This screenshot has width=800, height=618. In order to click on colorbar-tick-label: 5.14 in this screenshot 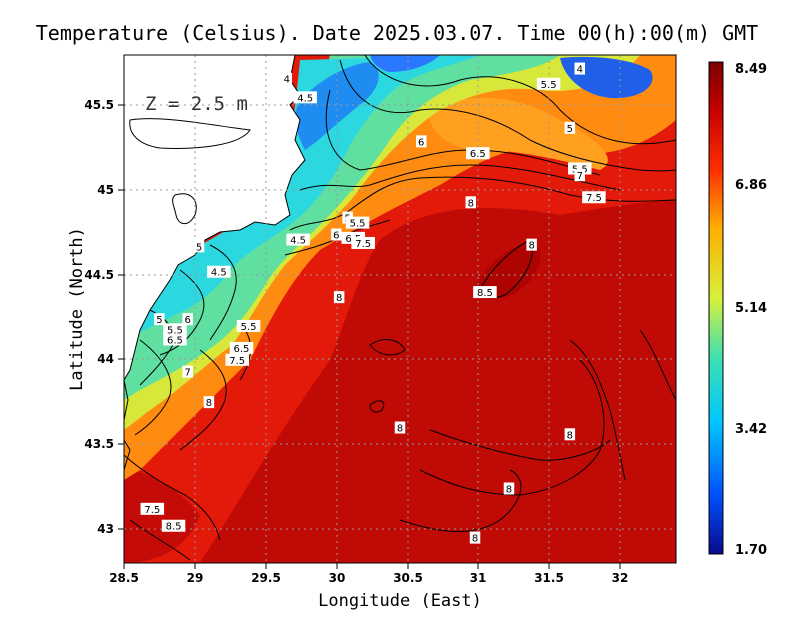, I will do `click(751, 308)`.